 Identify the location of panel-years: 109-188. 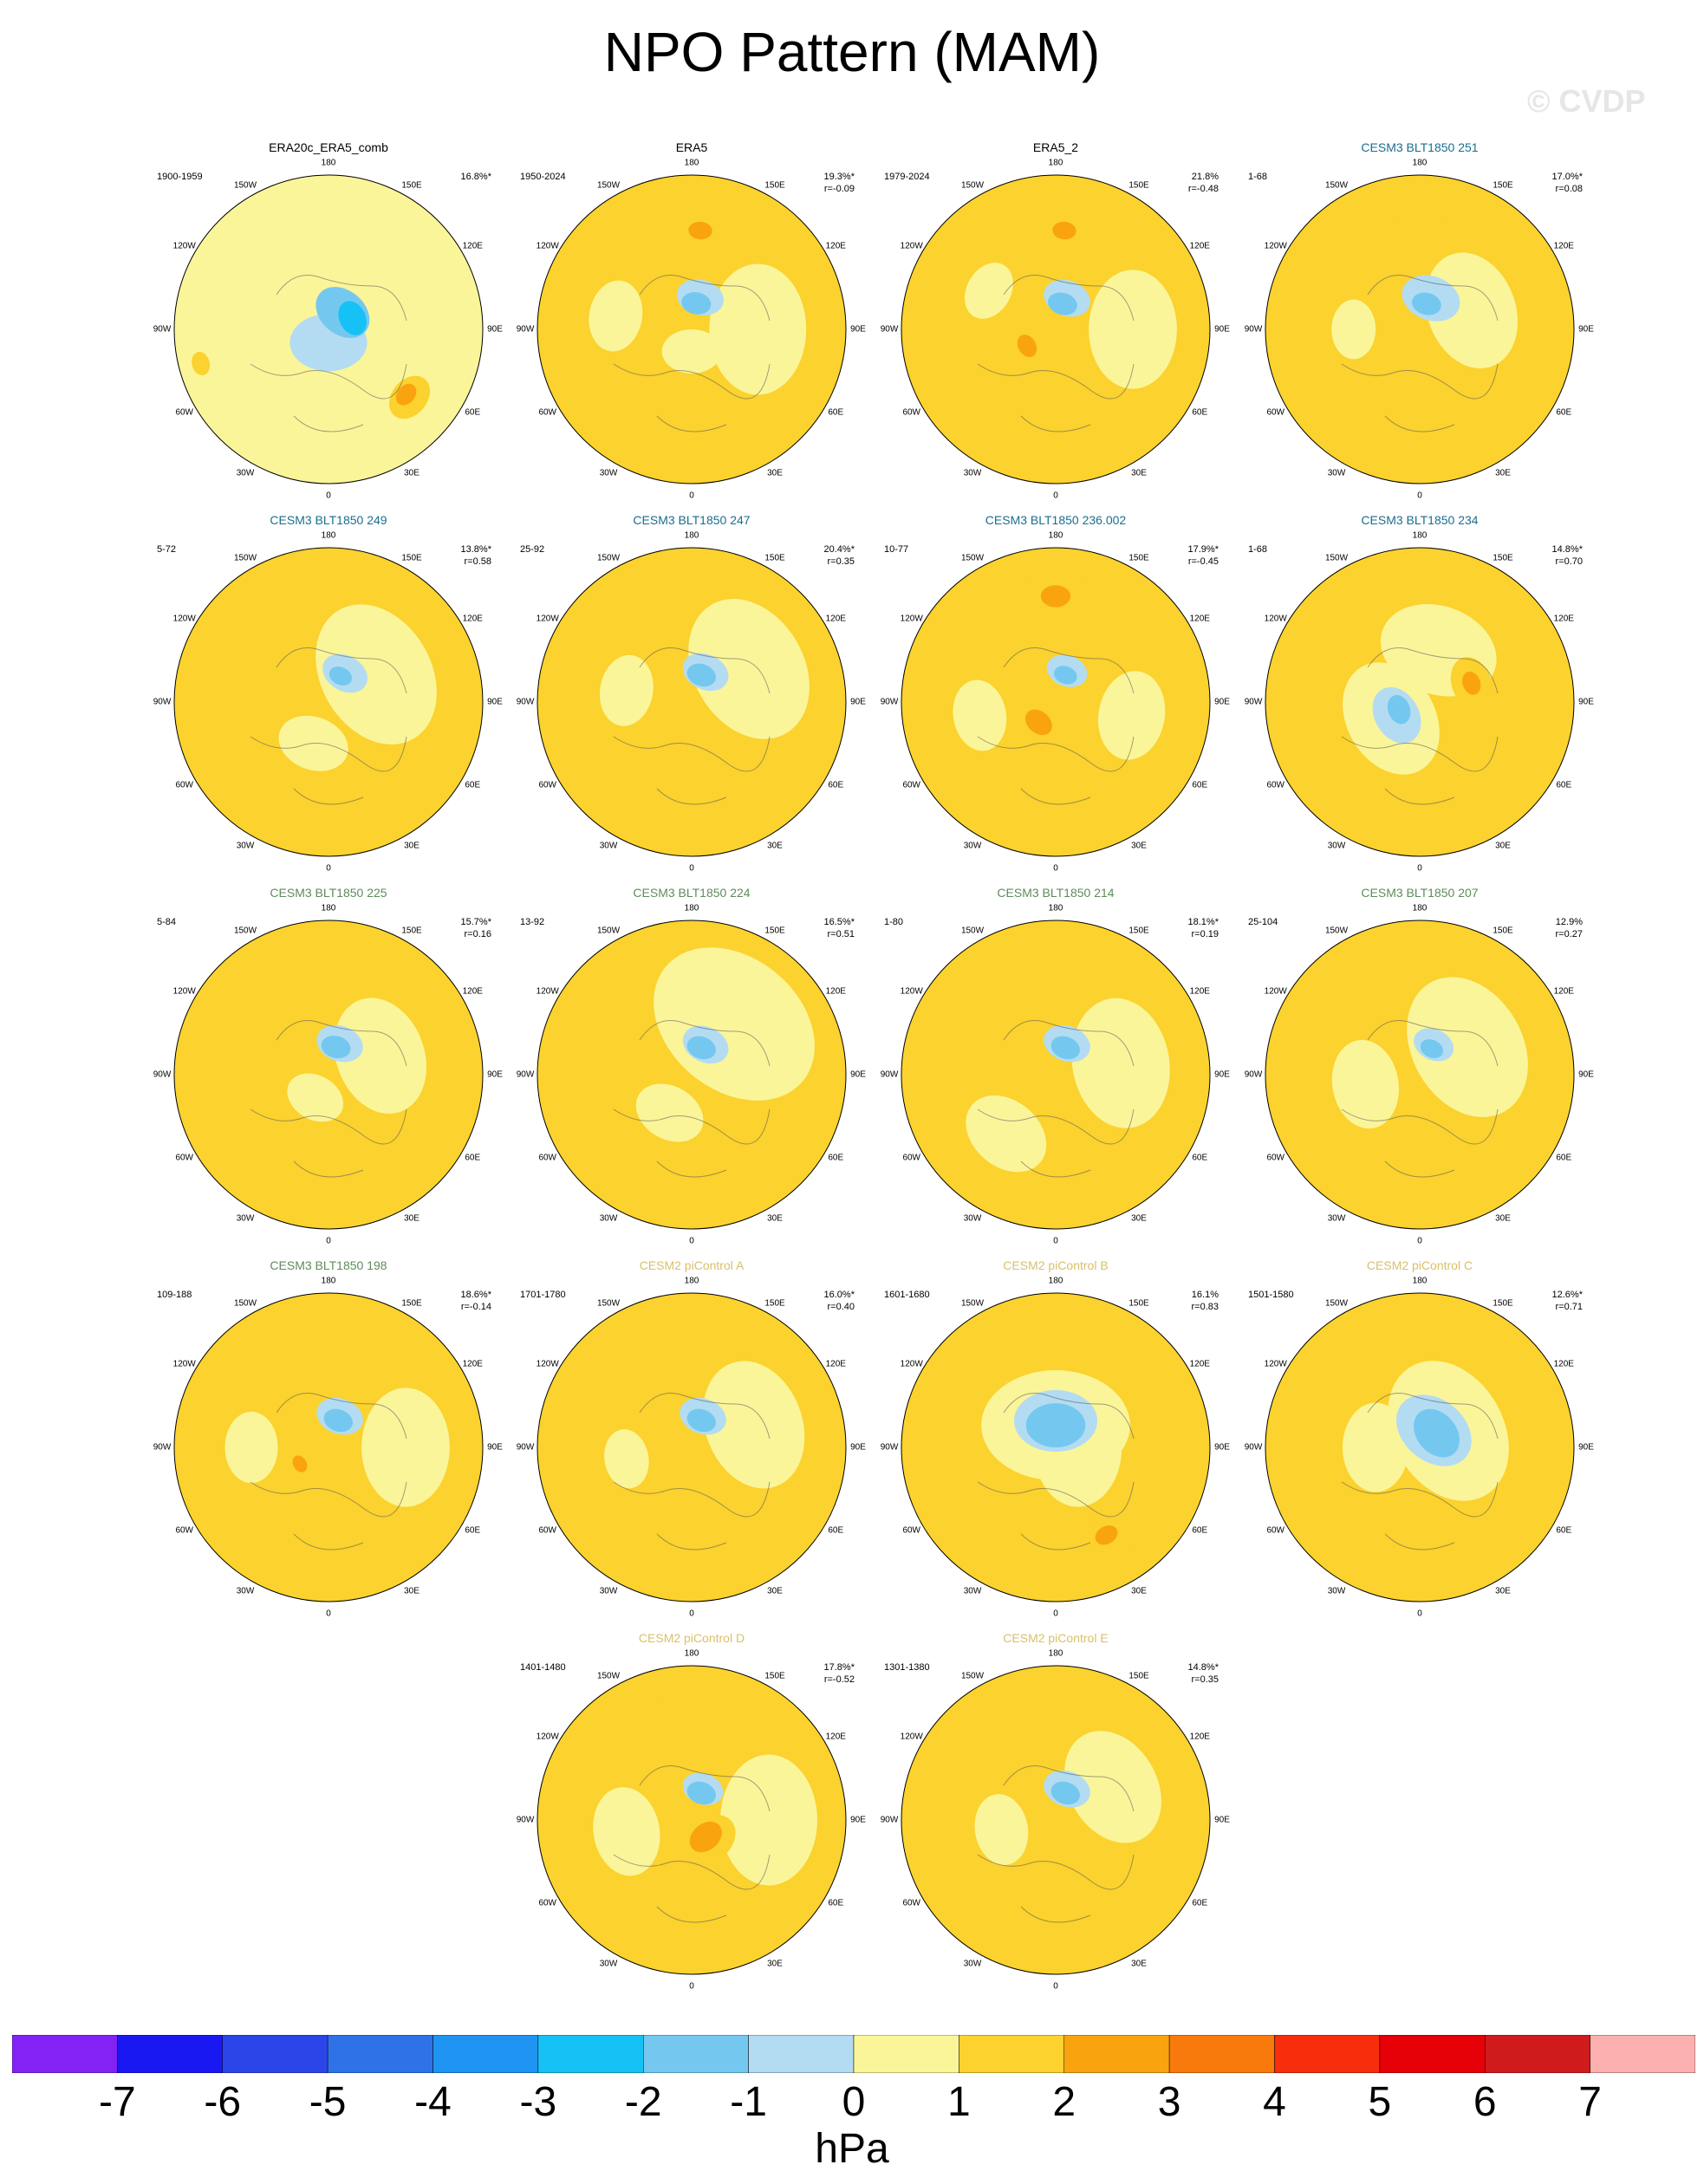
(174, 1295).